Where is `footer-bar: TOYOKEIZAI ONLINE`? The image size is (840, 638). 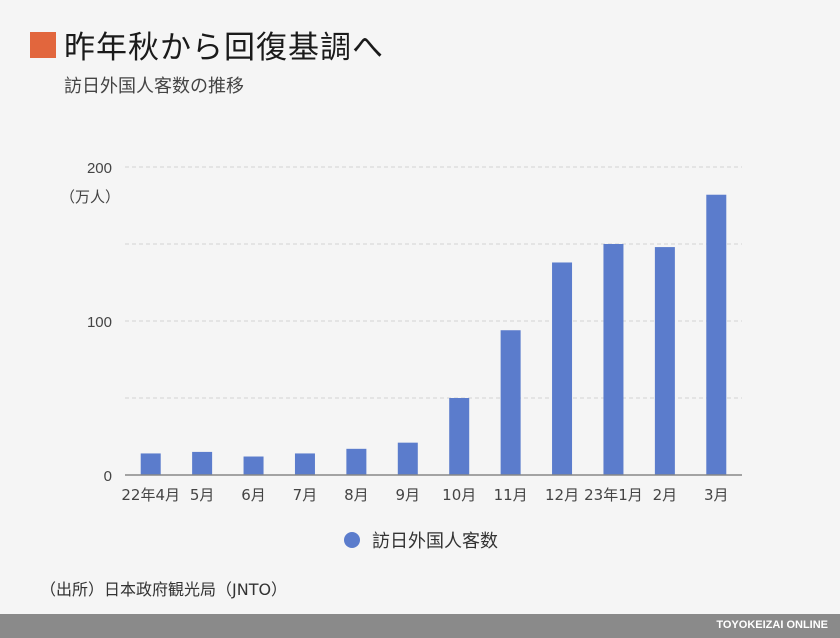 footer-bar: TOYOKEIZAI ONLINE is located at coordinates (420, 626).